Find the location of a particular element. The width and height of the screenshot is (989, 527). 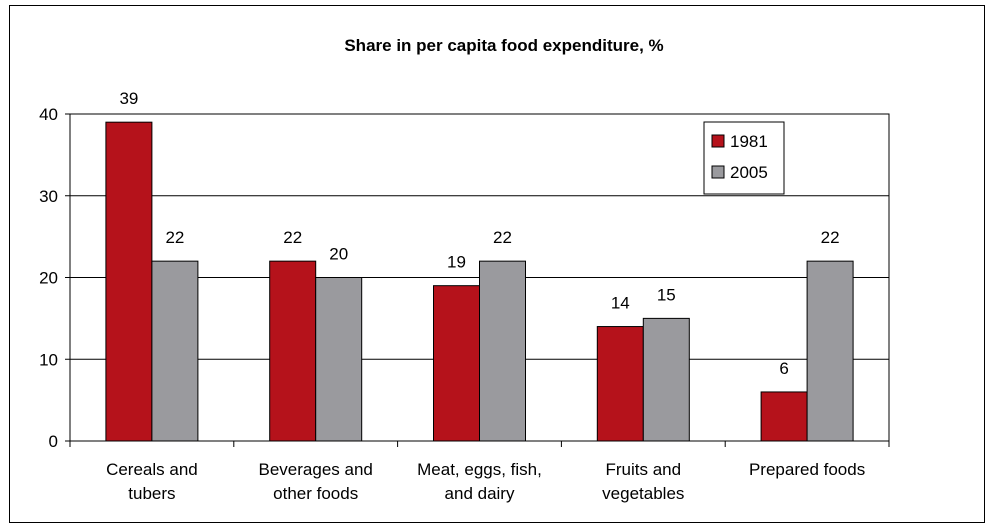

data-label: 19 is located at coordinates (456, 262).